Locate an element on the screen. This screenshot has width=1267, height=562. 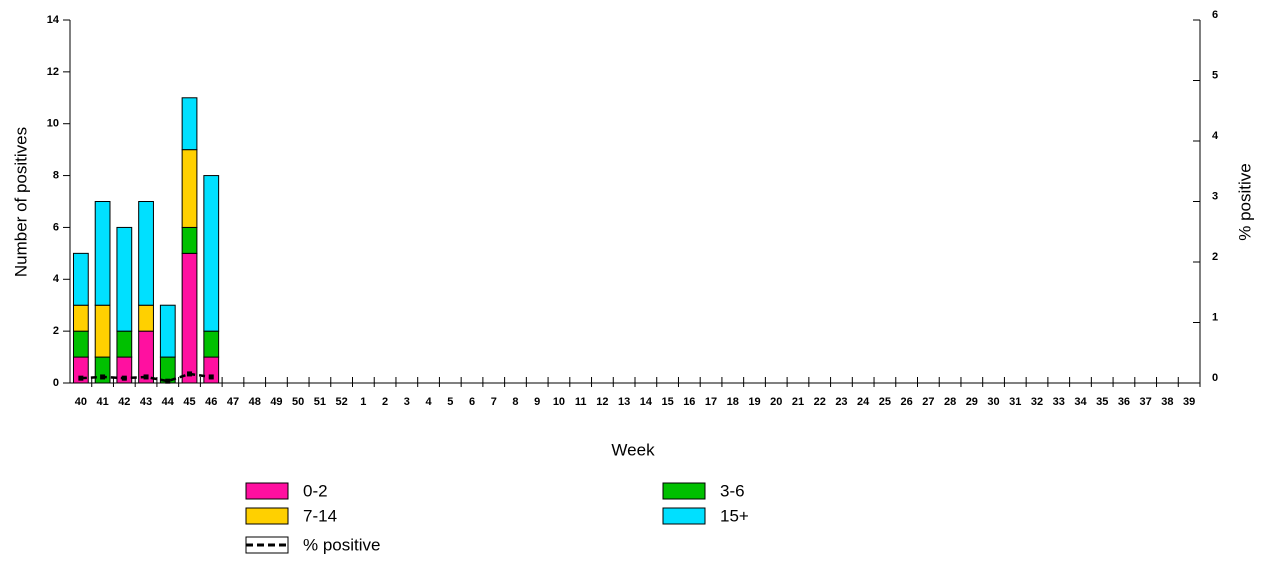
x-tick-label: 45 is located at coordinates (189, 402).